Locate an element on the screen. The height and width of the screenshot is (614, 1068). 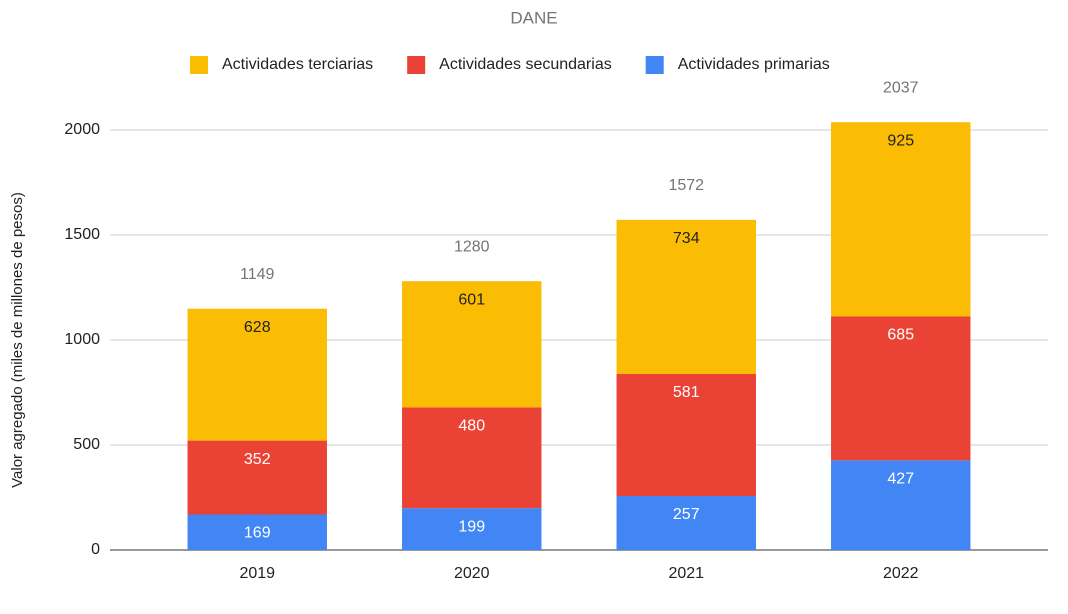
data-label: 480 is located at coordinates (471, 426).